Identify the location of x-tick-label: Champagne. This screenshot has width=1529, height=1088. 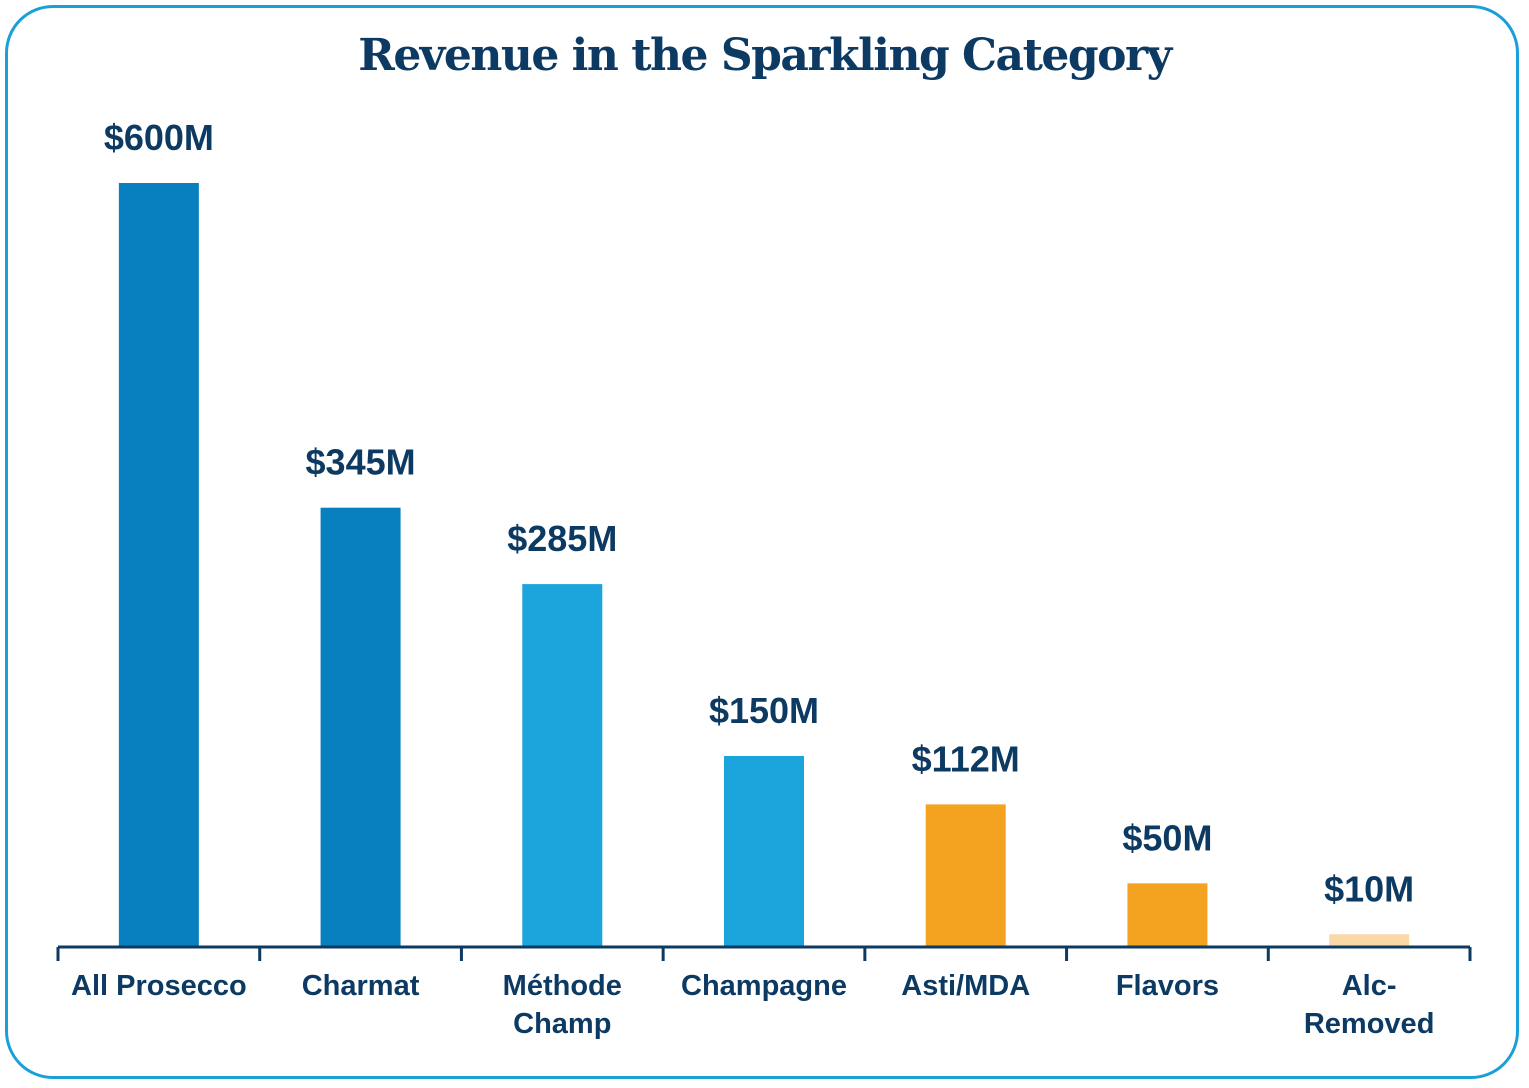
(764, 986).